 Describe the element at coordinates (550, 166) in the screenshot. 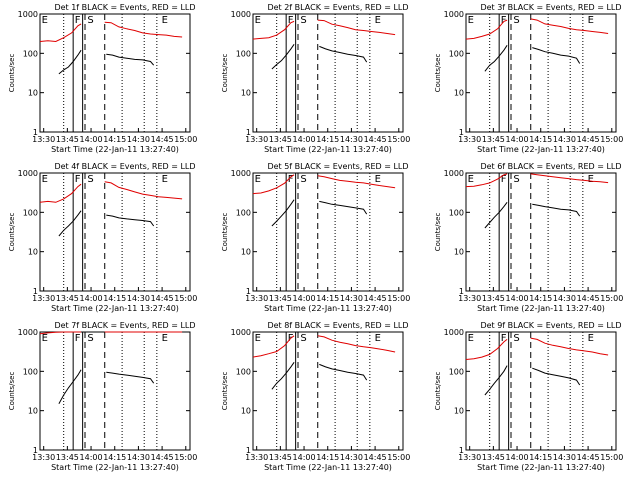

I see `panel-title: Det 6f BLACK = Events, RED = LLD` at that location.